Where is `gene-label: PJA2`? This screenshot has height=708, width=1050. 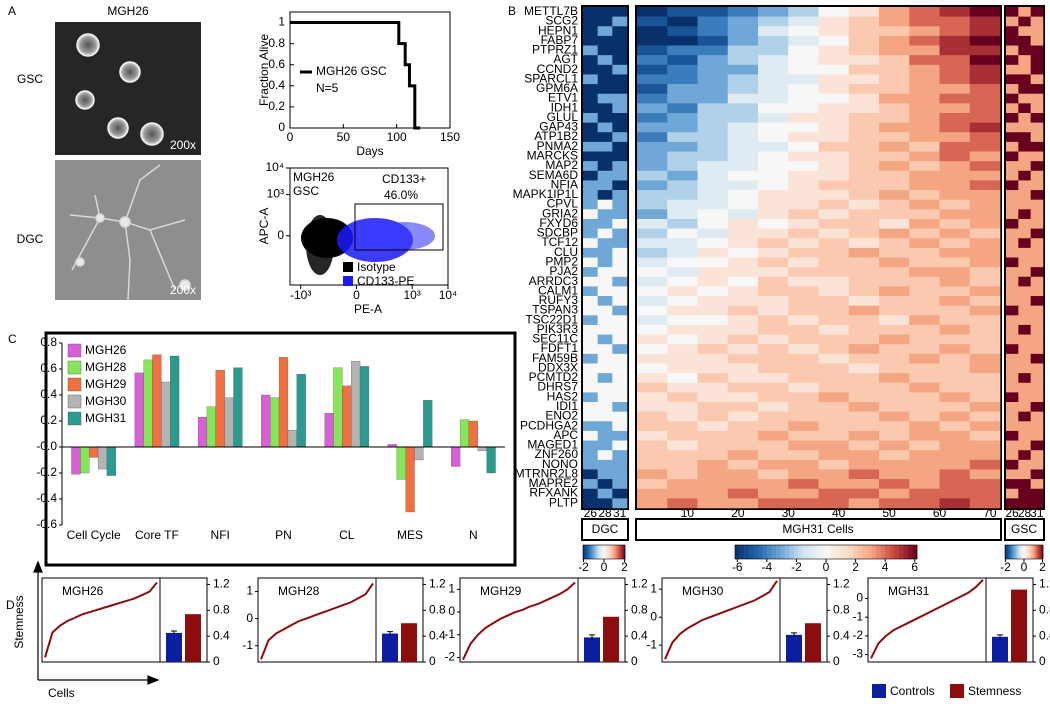 gene-label: PJA2 is located at coordinates (563, 271).